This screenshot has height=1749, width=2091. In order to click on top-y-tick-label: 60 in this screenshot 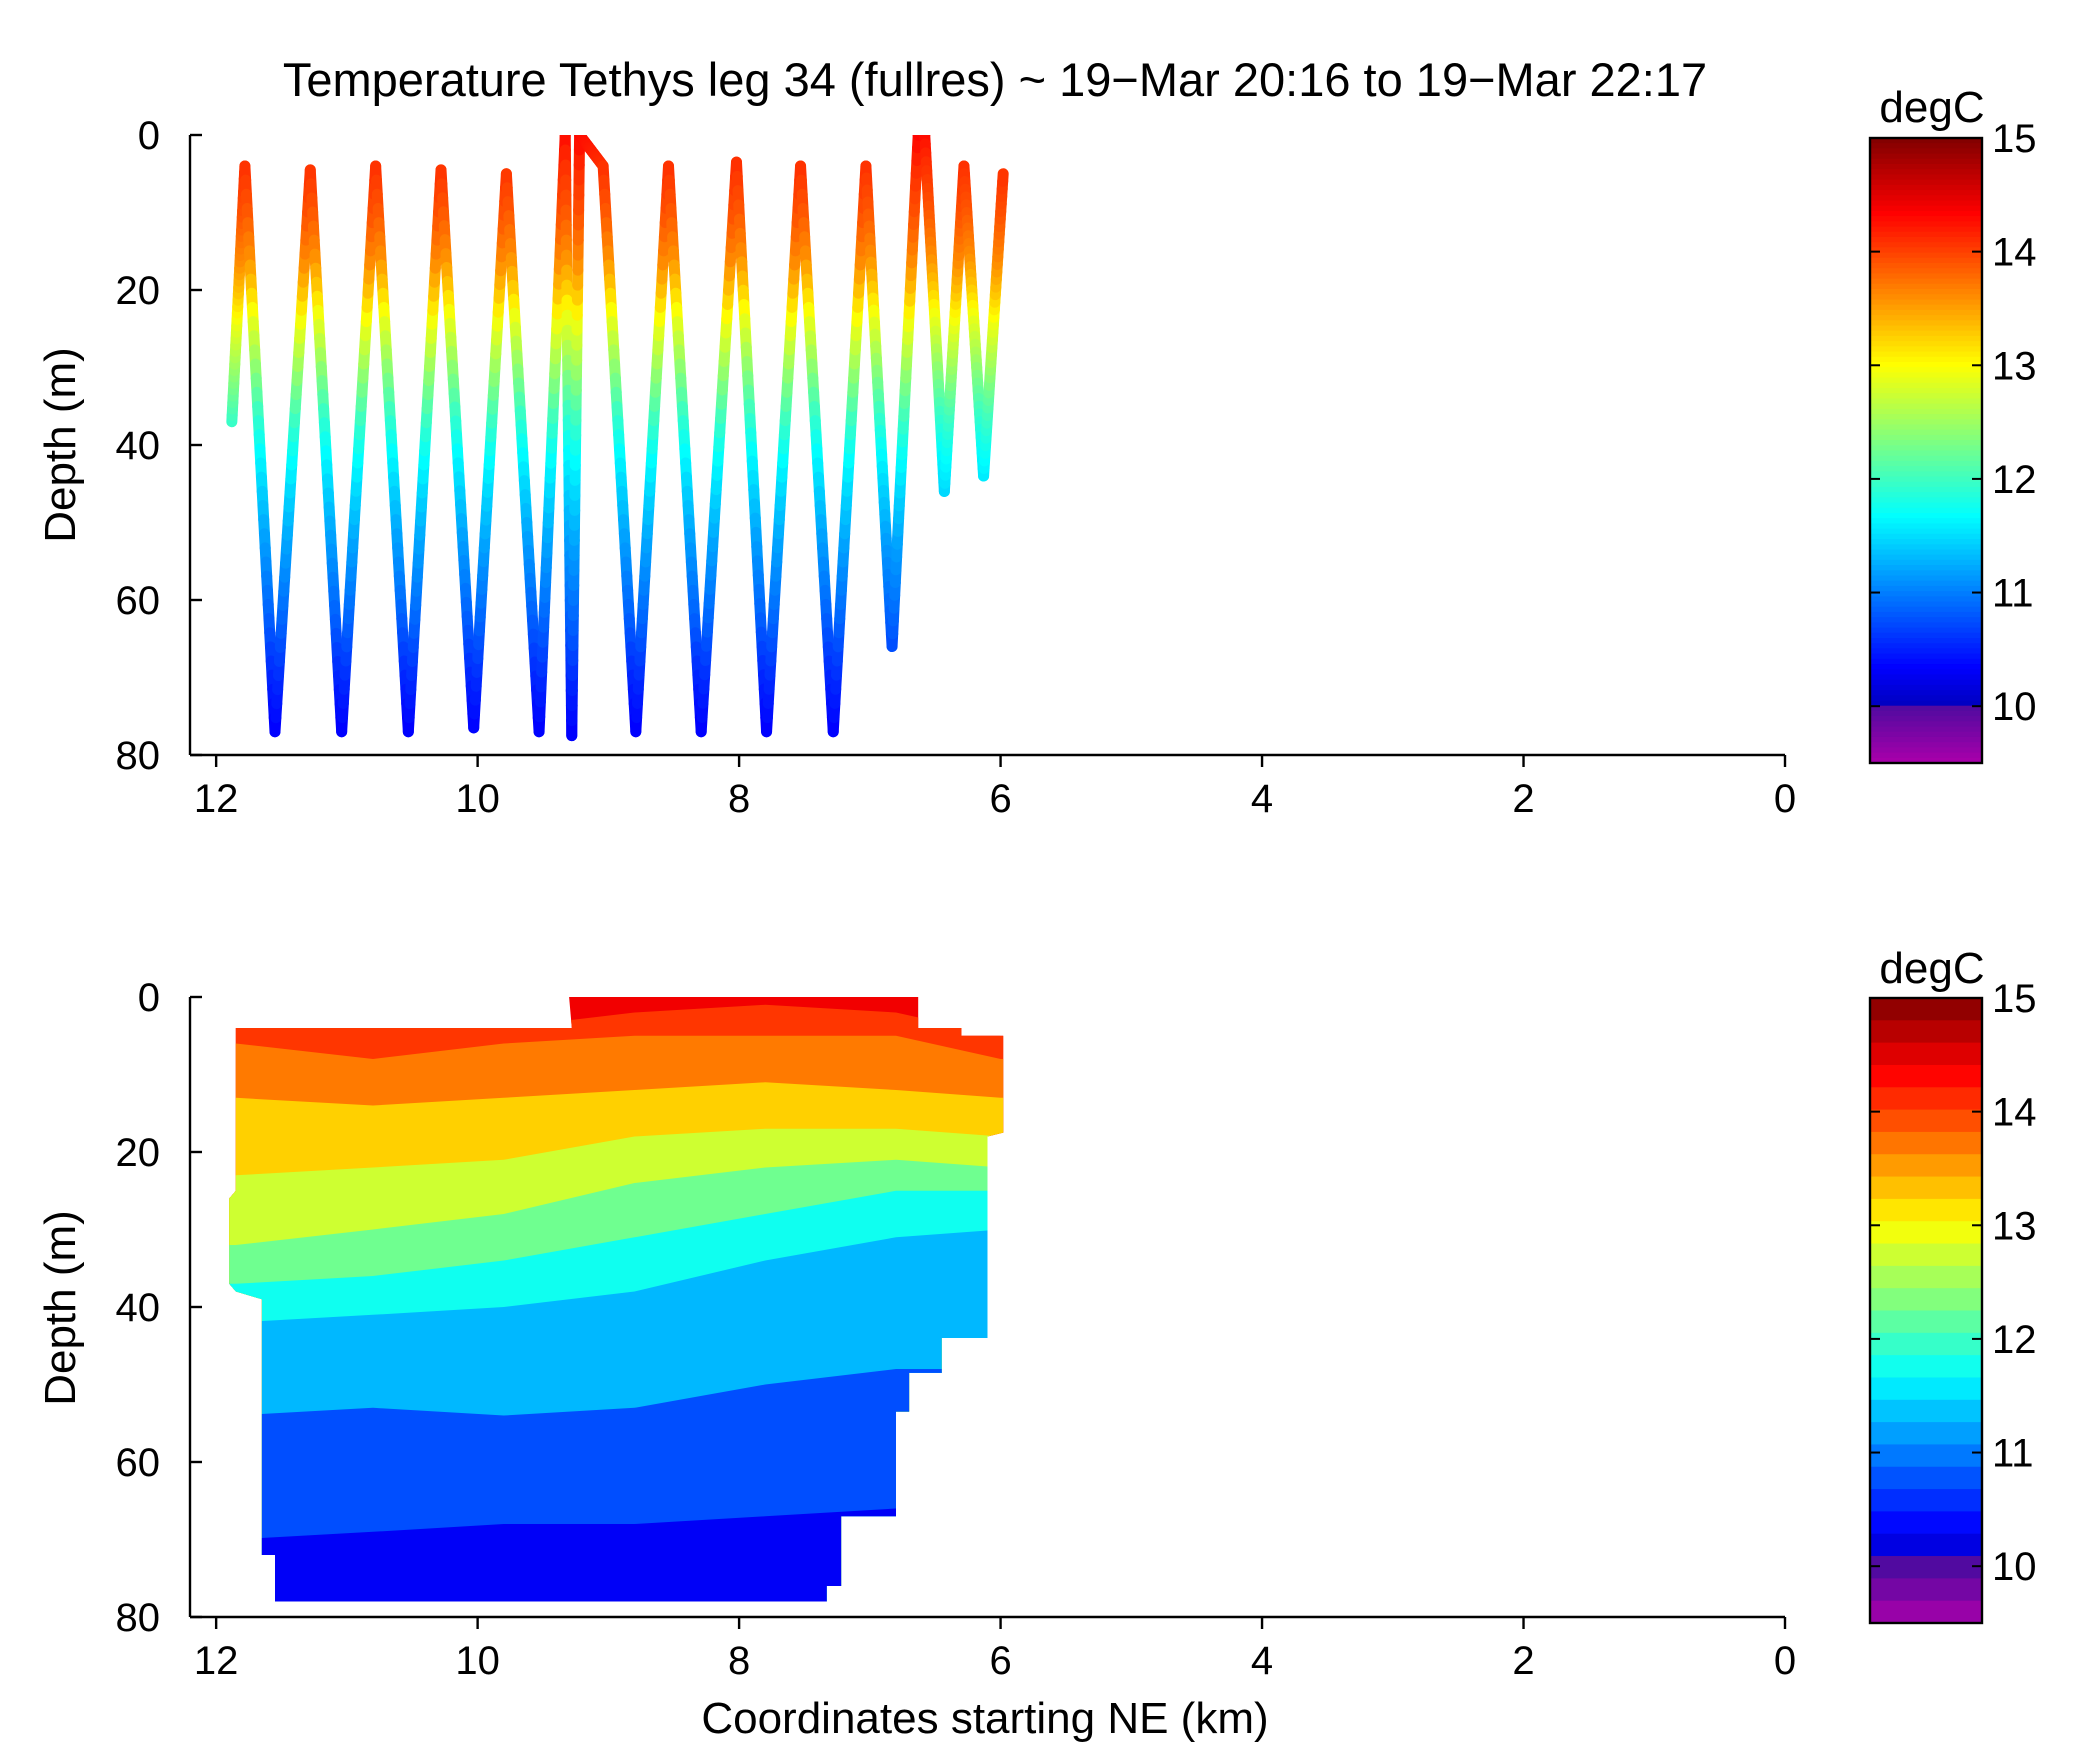, I will do `click(138, 601)`.